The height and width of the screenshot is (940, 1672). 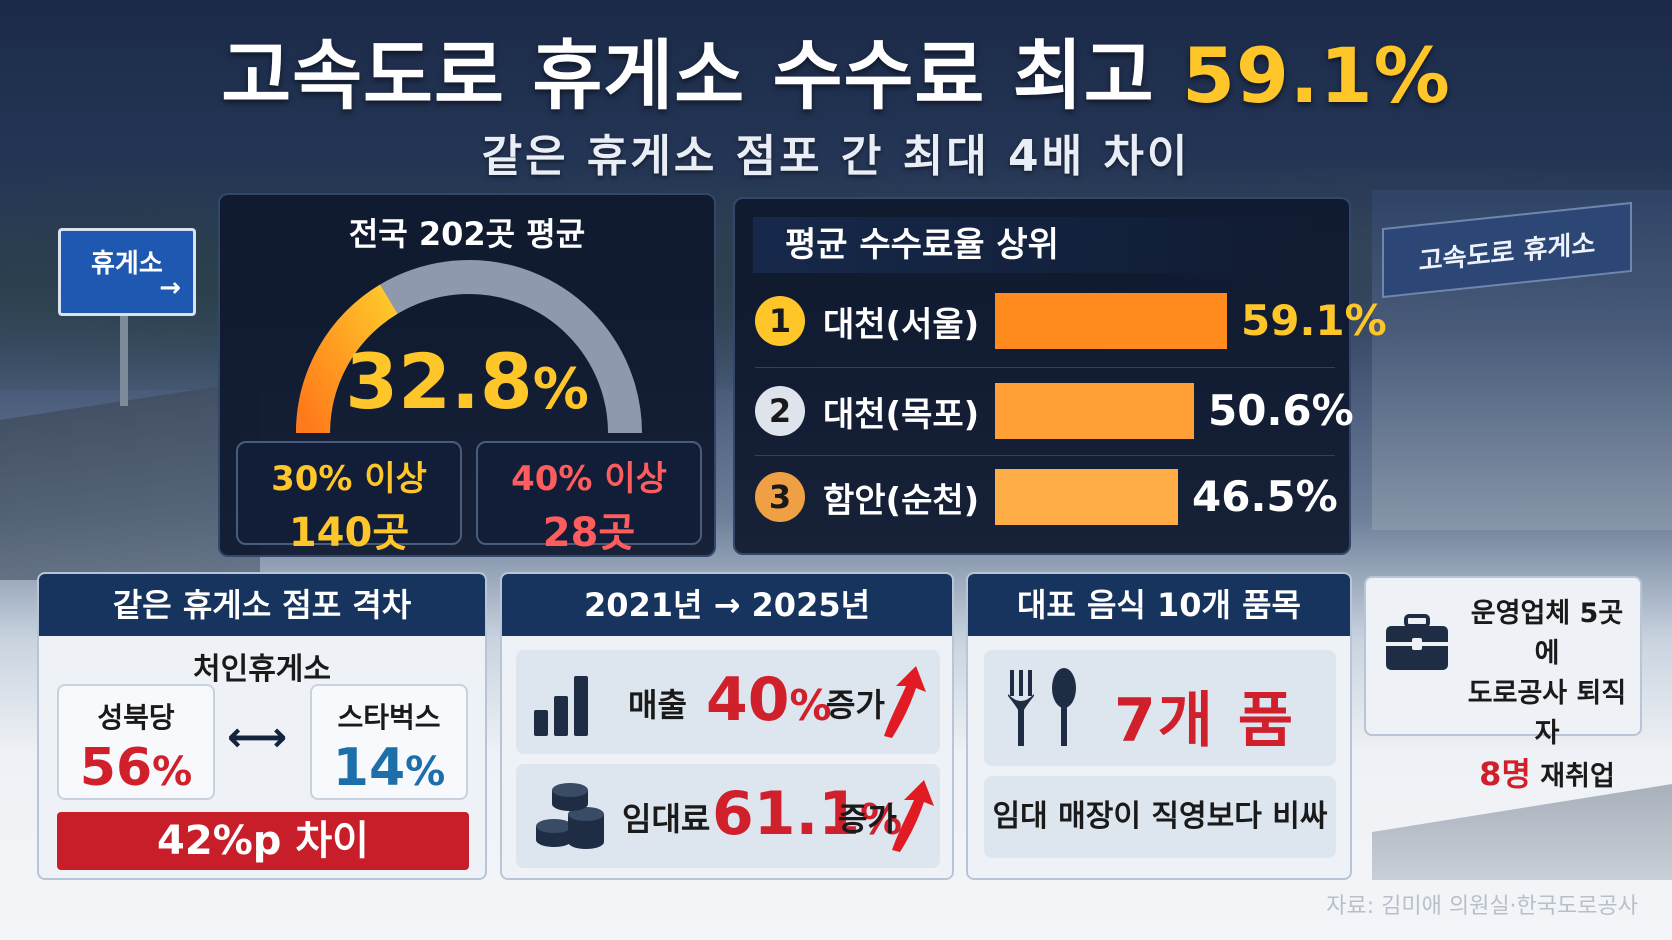 What do you see at coordinates (1547, 633) in the screenshot?
I see `reemployment-line1: 운영업체 5곳에` at bounding box center [1547, 633].